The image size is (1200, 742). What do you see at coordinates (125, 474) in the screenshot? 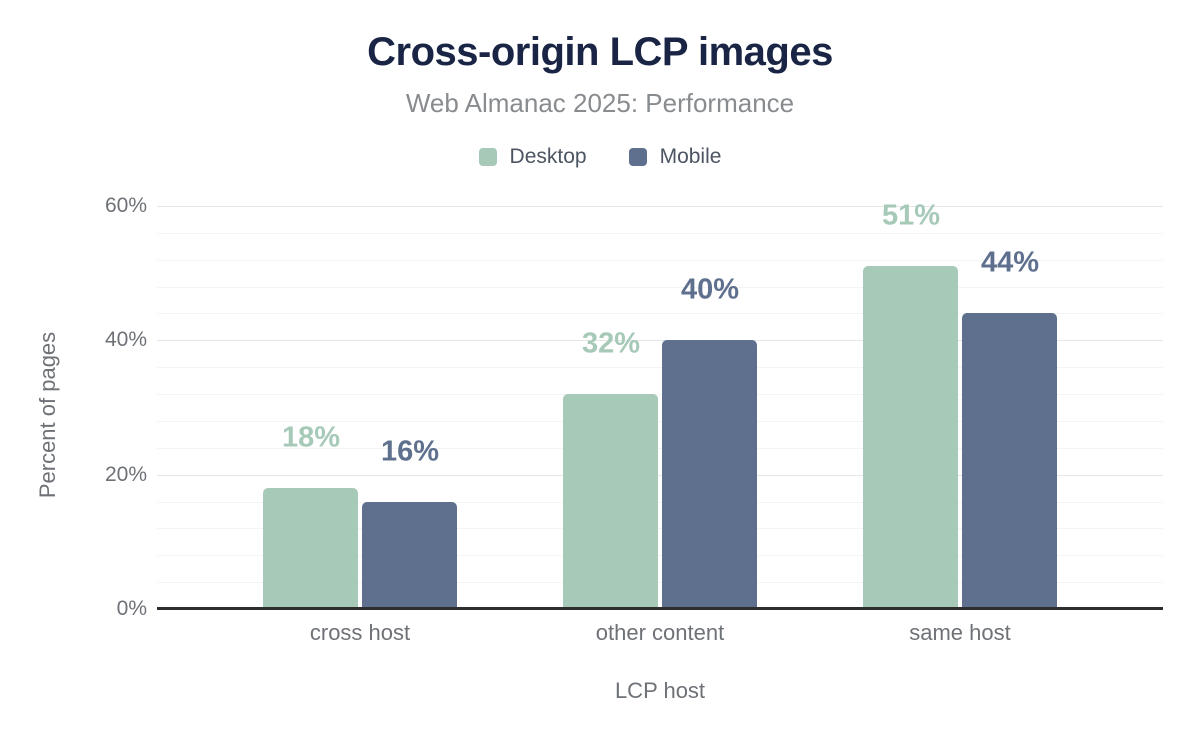
I see `y-tick-label: 20%` at bounding box center [125, 474].